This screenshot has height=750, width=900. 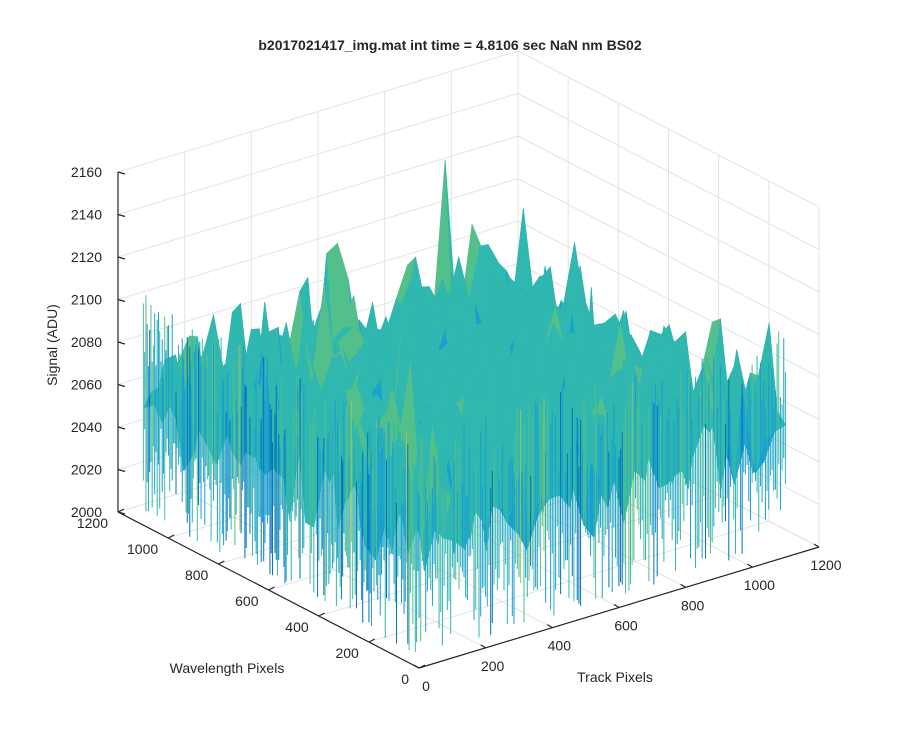 What do you see at coordinates (297, 627) in the screenshot?
I see `y-tick-label: 400` at bounding box center [297, 627].